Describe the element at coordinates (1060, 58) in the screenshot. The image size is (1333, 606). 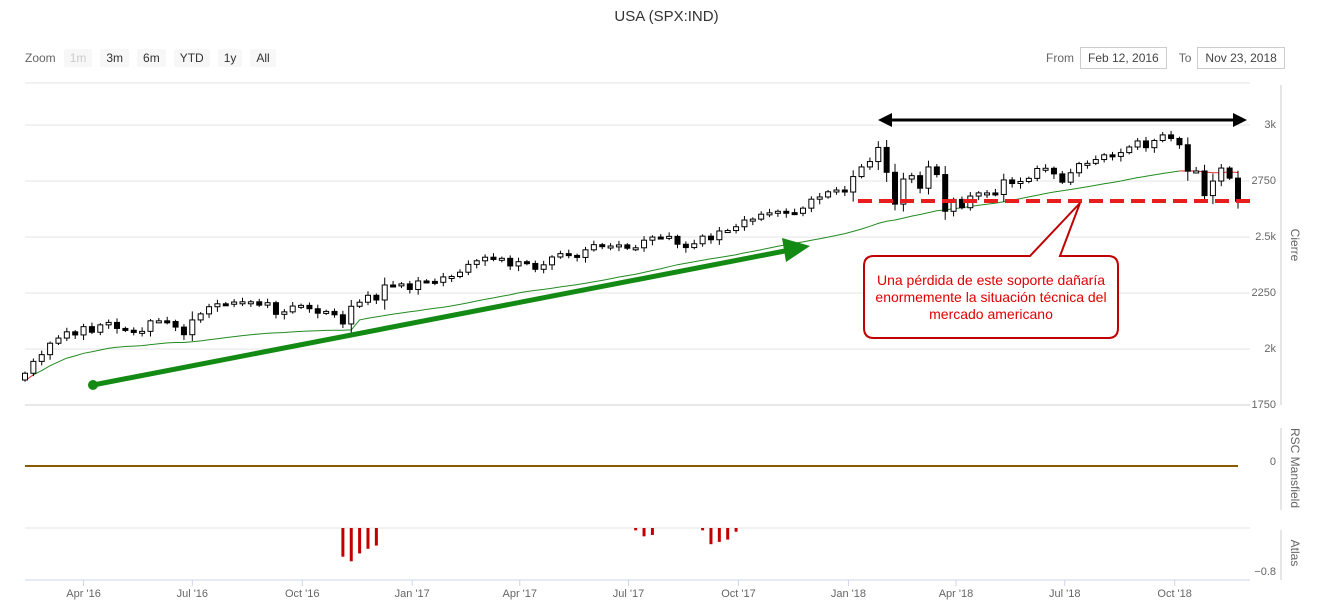
I see `from-label: From` at that location.